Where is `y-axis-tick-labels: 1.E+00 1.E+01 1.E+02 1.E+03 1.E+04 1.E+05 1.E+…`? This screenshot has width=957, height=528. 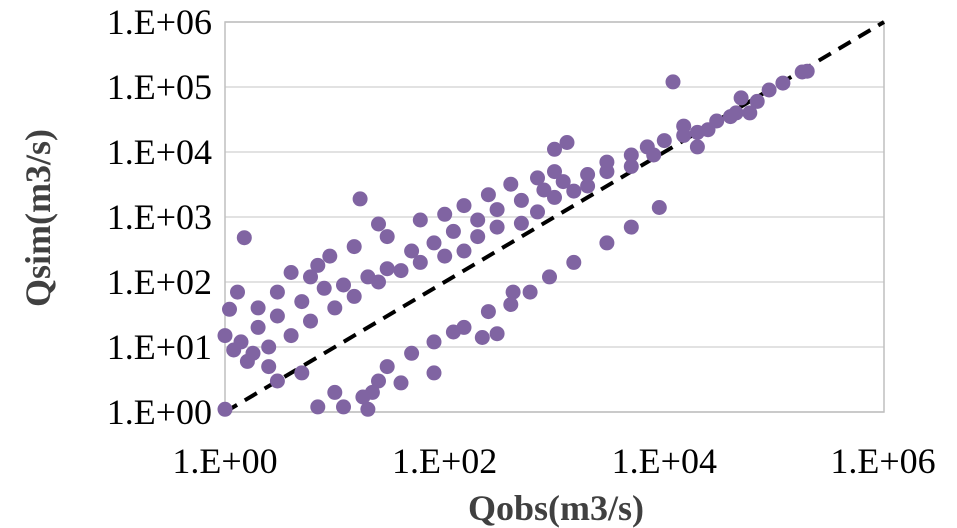 y-axis-tick-labels: 1.E+00 1.E+01 1.E+02 1.E+03 1.E+04 1.E+05 1.E+… is located at coordinates (159, 217).